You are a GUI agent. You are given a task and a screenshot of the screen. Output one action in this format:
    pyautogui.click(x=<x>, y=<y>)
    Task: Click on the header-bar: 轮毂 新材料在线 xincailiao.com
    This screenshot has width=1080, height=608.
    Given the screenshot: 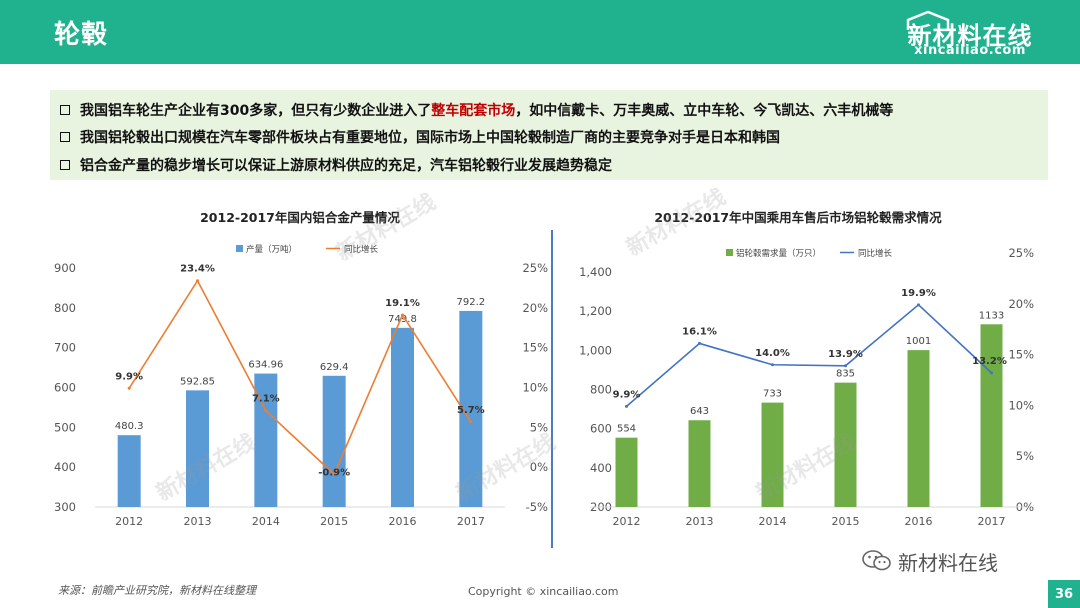 What is the action you would take?
    pyautogui.click(x=540, y=32)
    